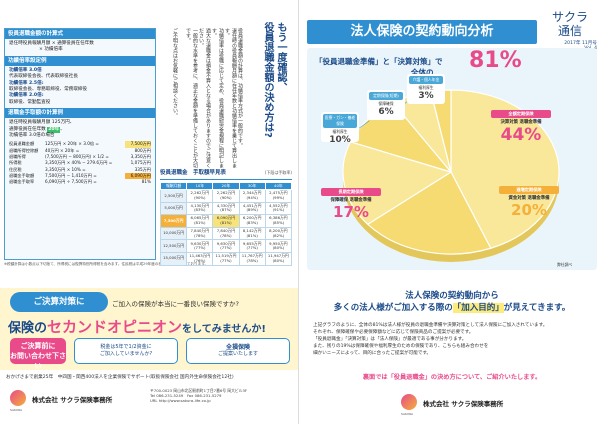  I want to click on cell-amount: 4,451万円, so click(252, 205).